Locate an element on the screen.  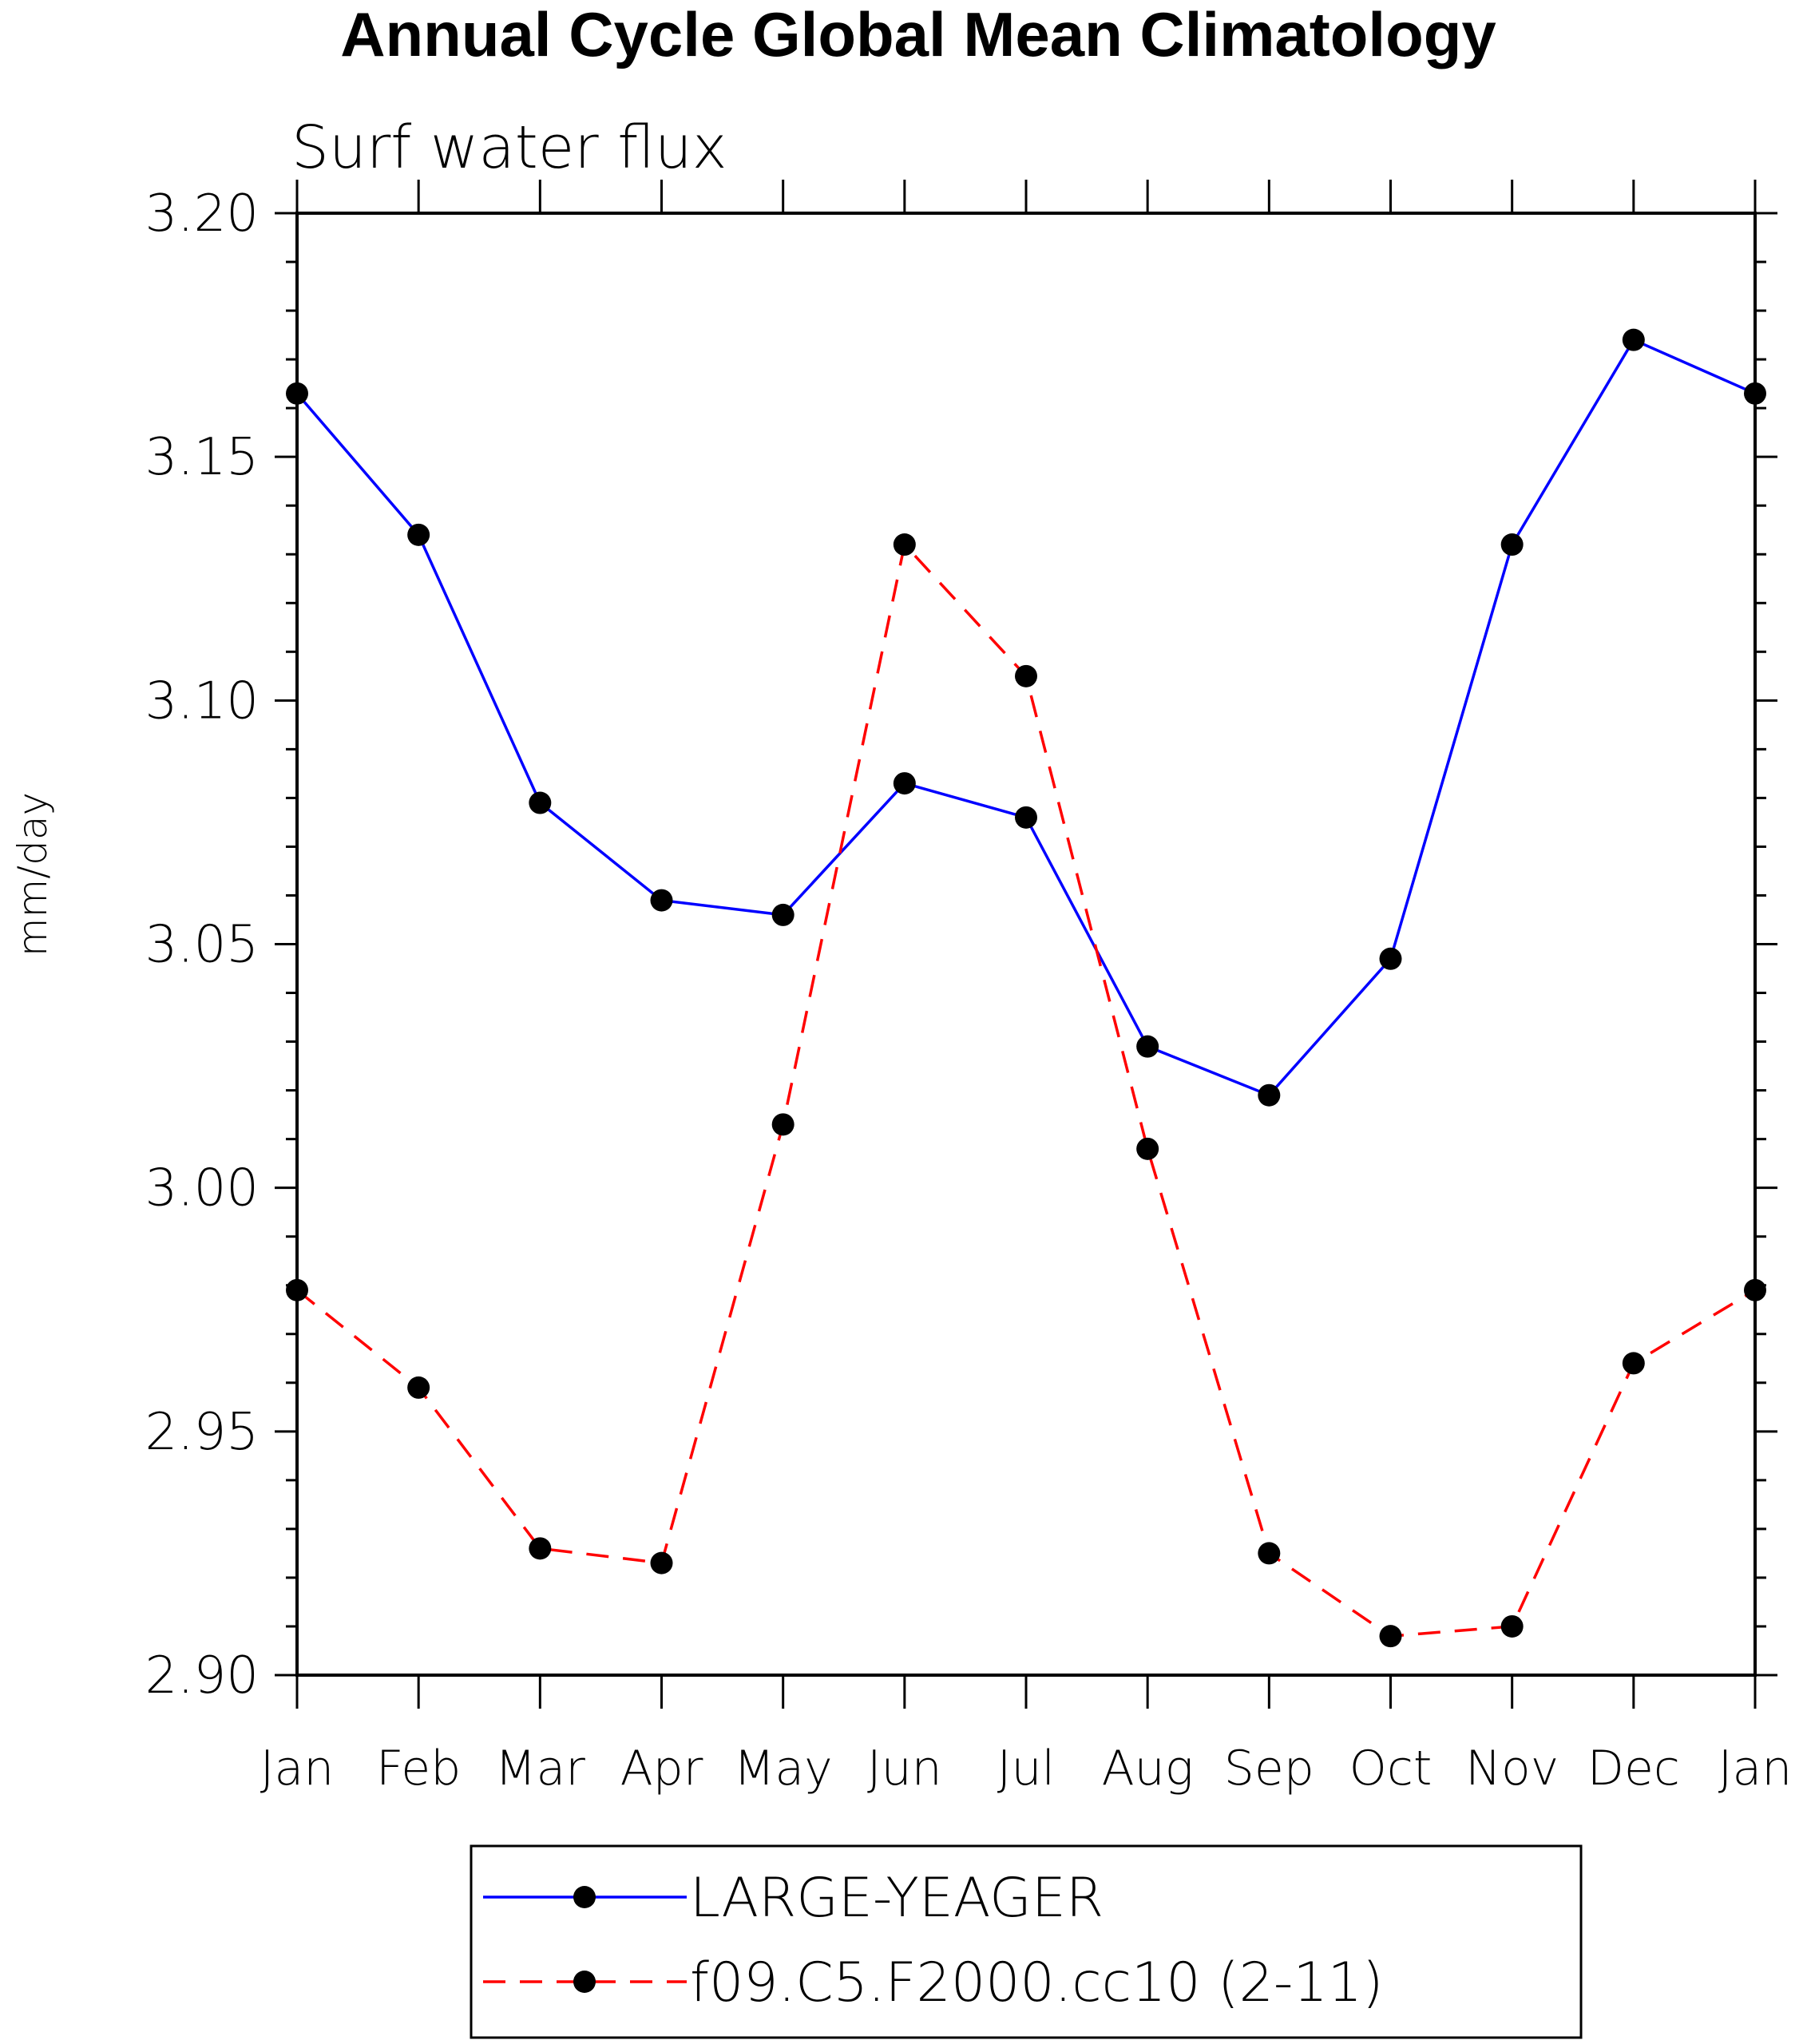
y-tick-label: 3.20 is located at coordinates (202, 214).